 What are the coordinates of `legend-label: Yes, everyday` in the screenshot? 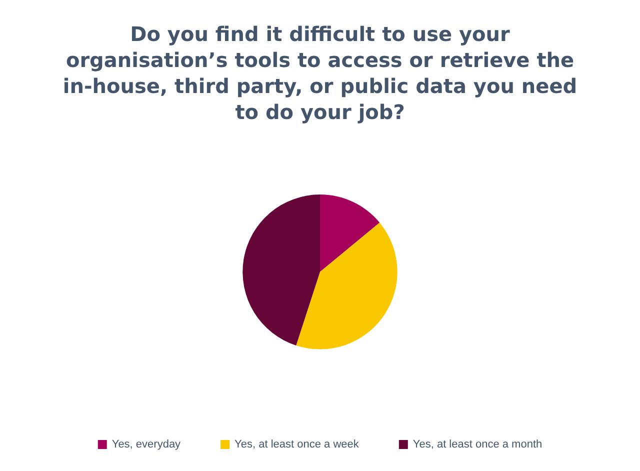 It's located at (147, 444).